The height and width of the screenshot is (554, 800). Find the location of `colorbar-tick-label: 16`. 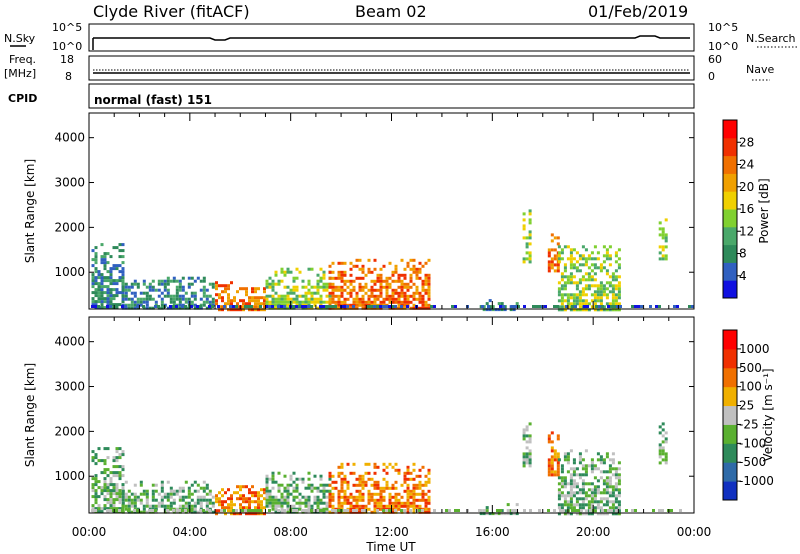

colorbar-tick-label: 16 is located at coordinates (746, 209).